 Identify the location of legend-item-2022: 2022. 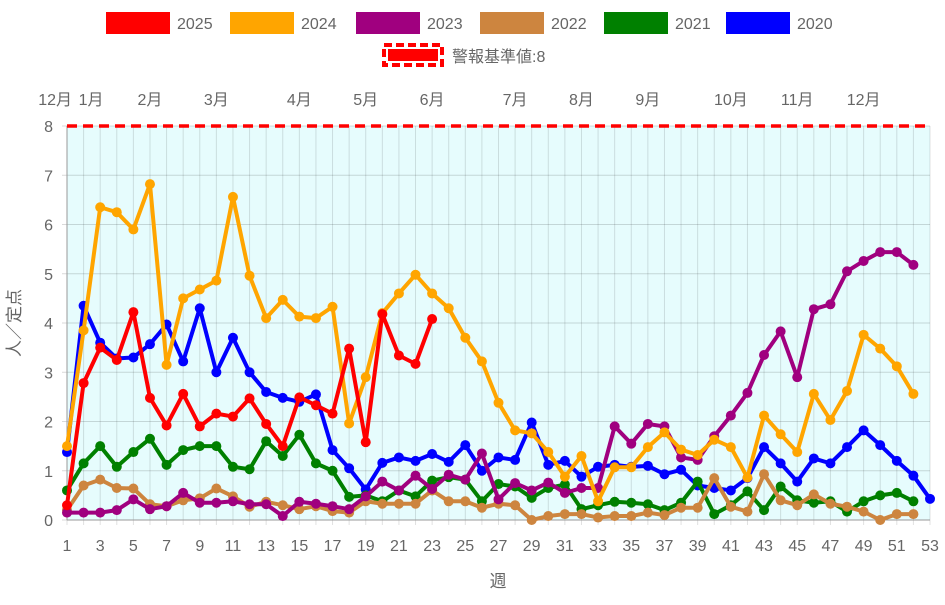
(533, 23).